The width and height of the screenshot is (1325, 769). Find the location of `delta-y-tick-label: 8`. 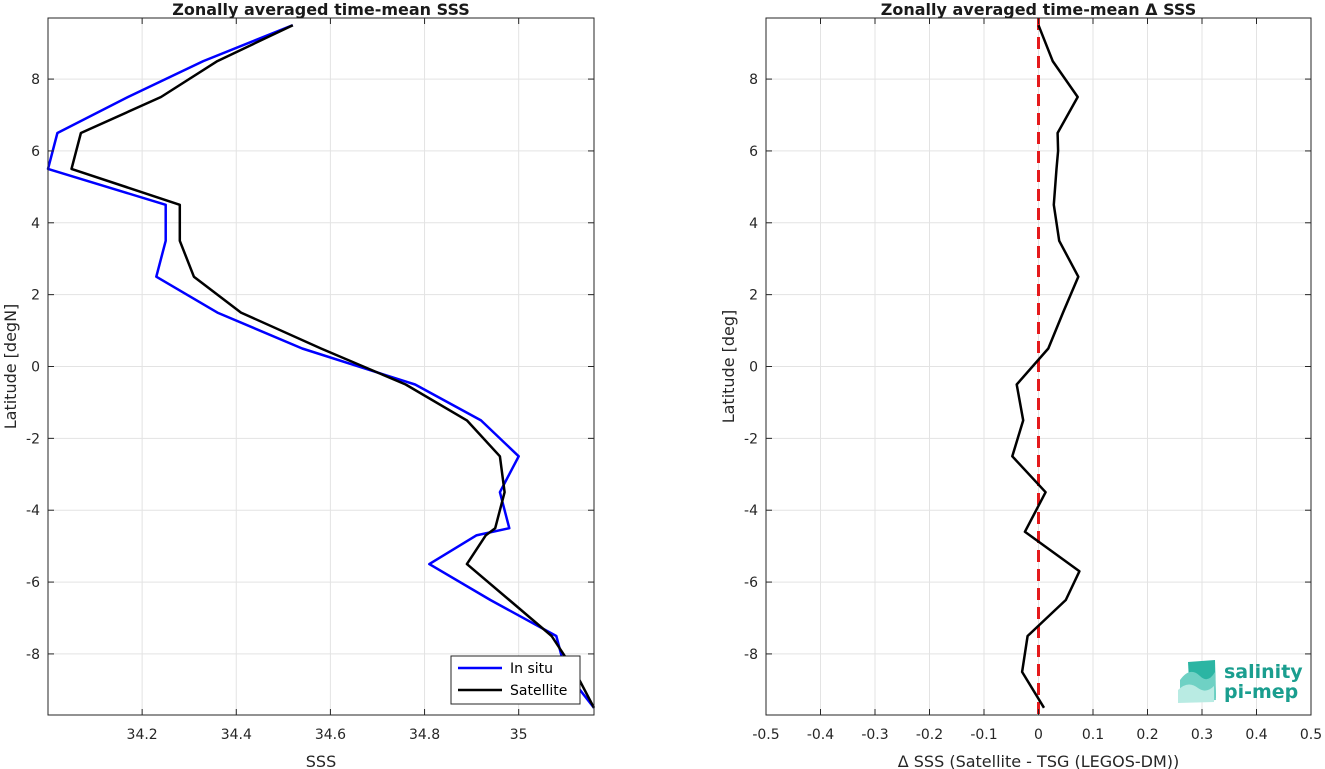

delta-y-tick-label: 8 is located at coordinates (753, 80).